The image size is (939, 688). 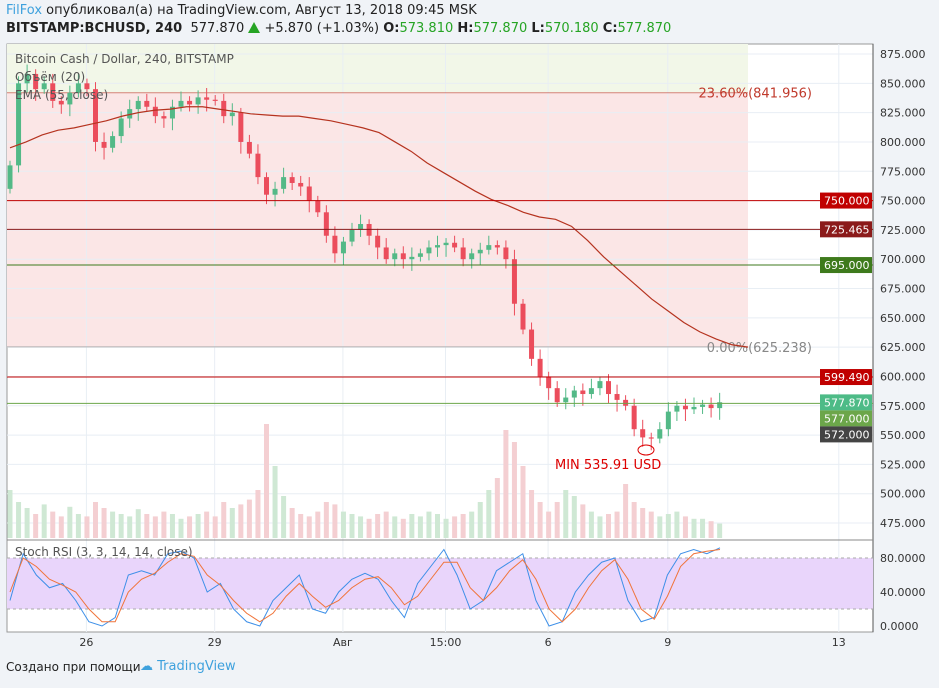 I want to click on brand-name: TradingView, so click(x=196, y=666).